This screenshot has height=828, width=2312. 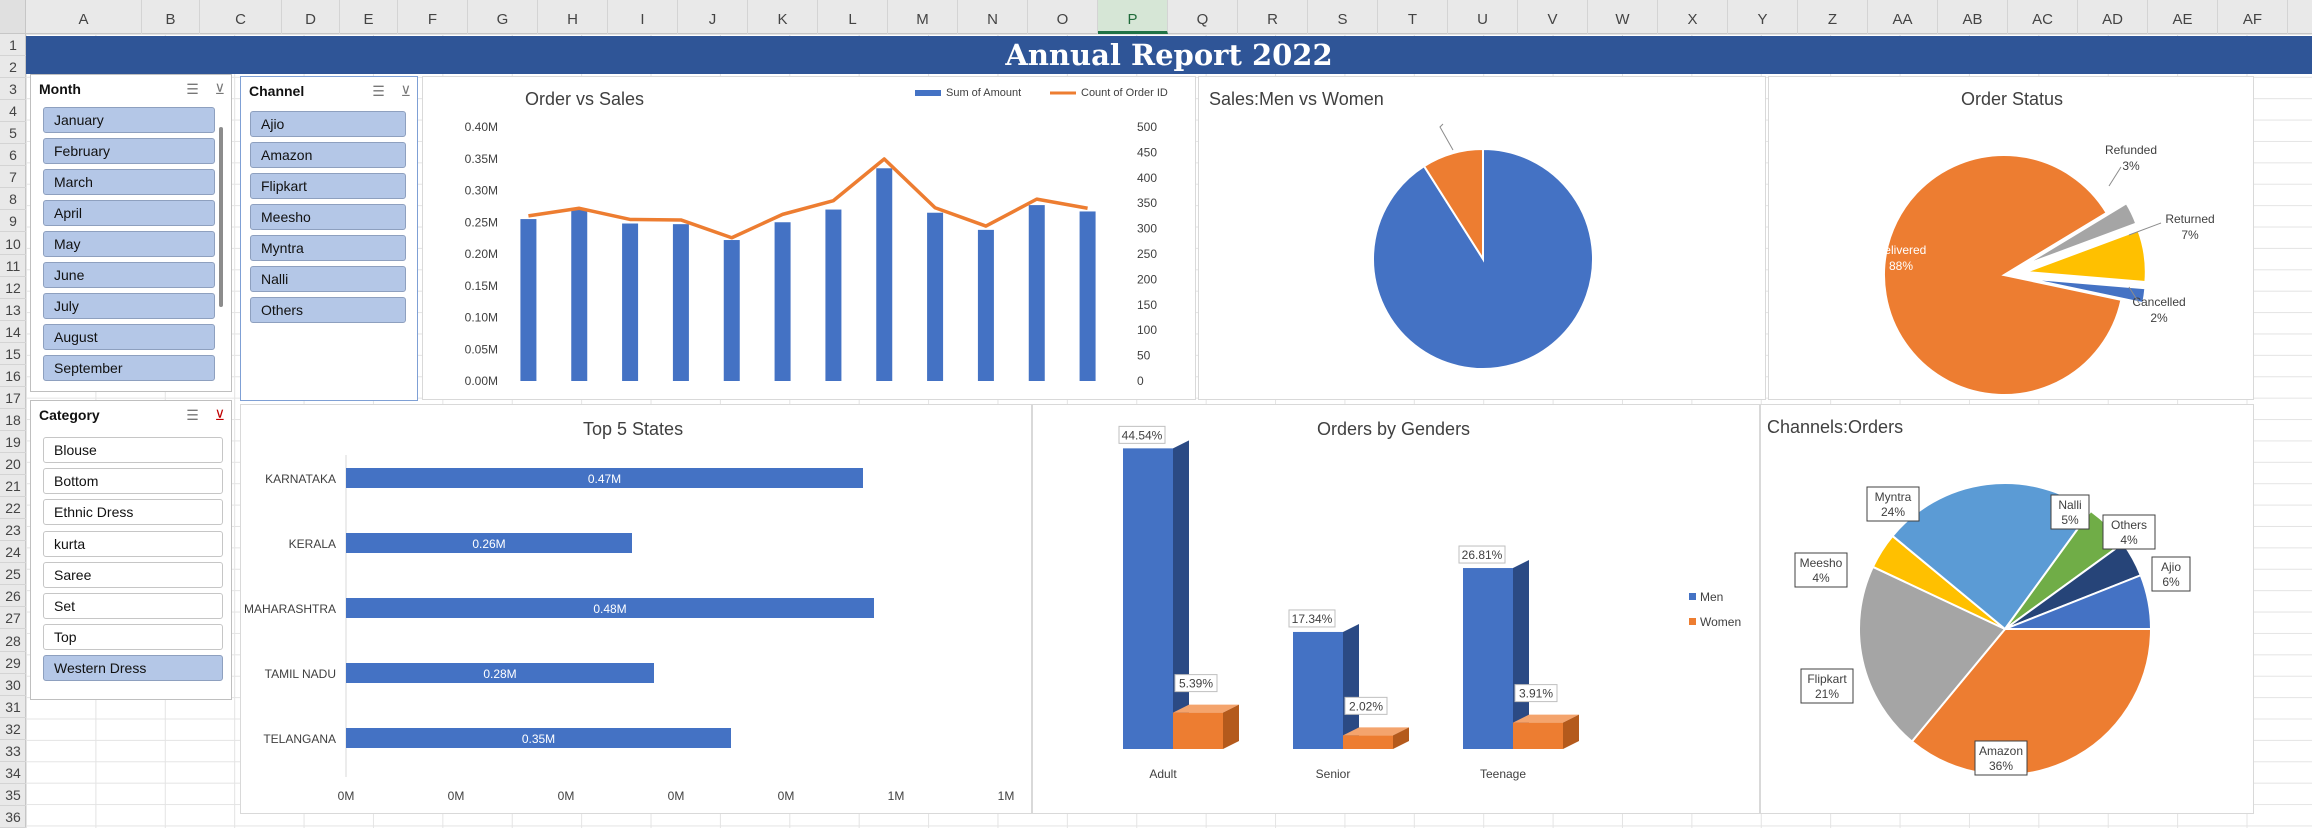 I want to click on slicer-item-flipkart: Flipkart, so click(x=328, y=186).